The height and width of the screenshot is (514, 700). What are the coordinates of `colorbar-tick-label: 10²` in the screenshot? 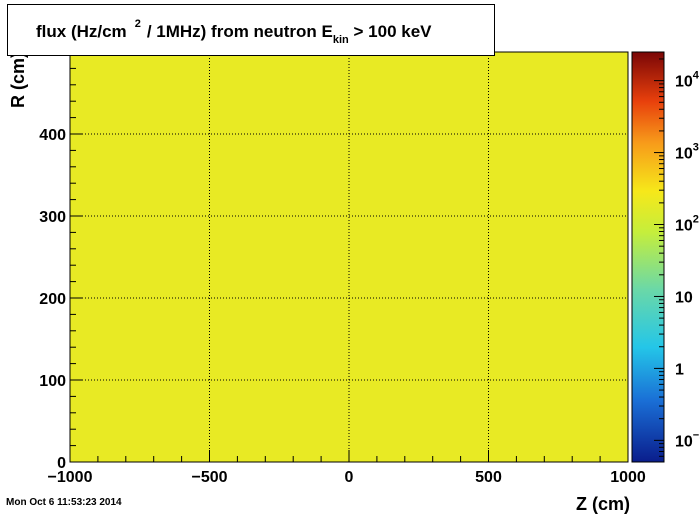 It's located at (687, 224).